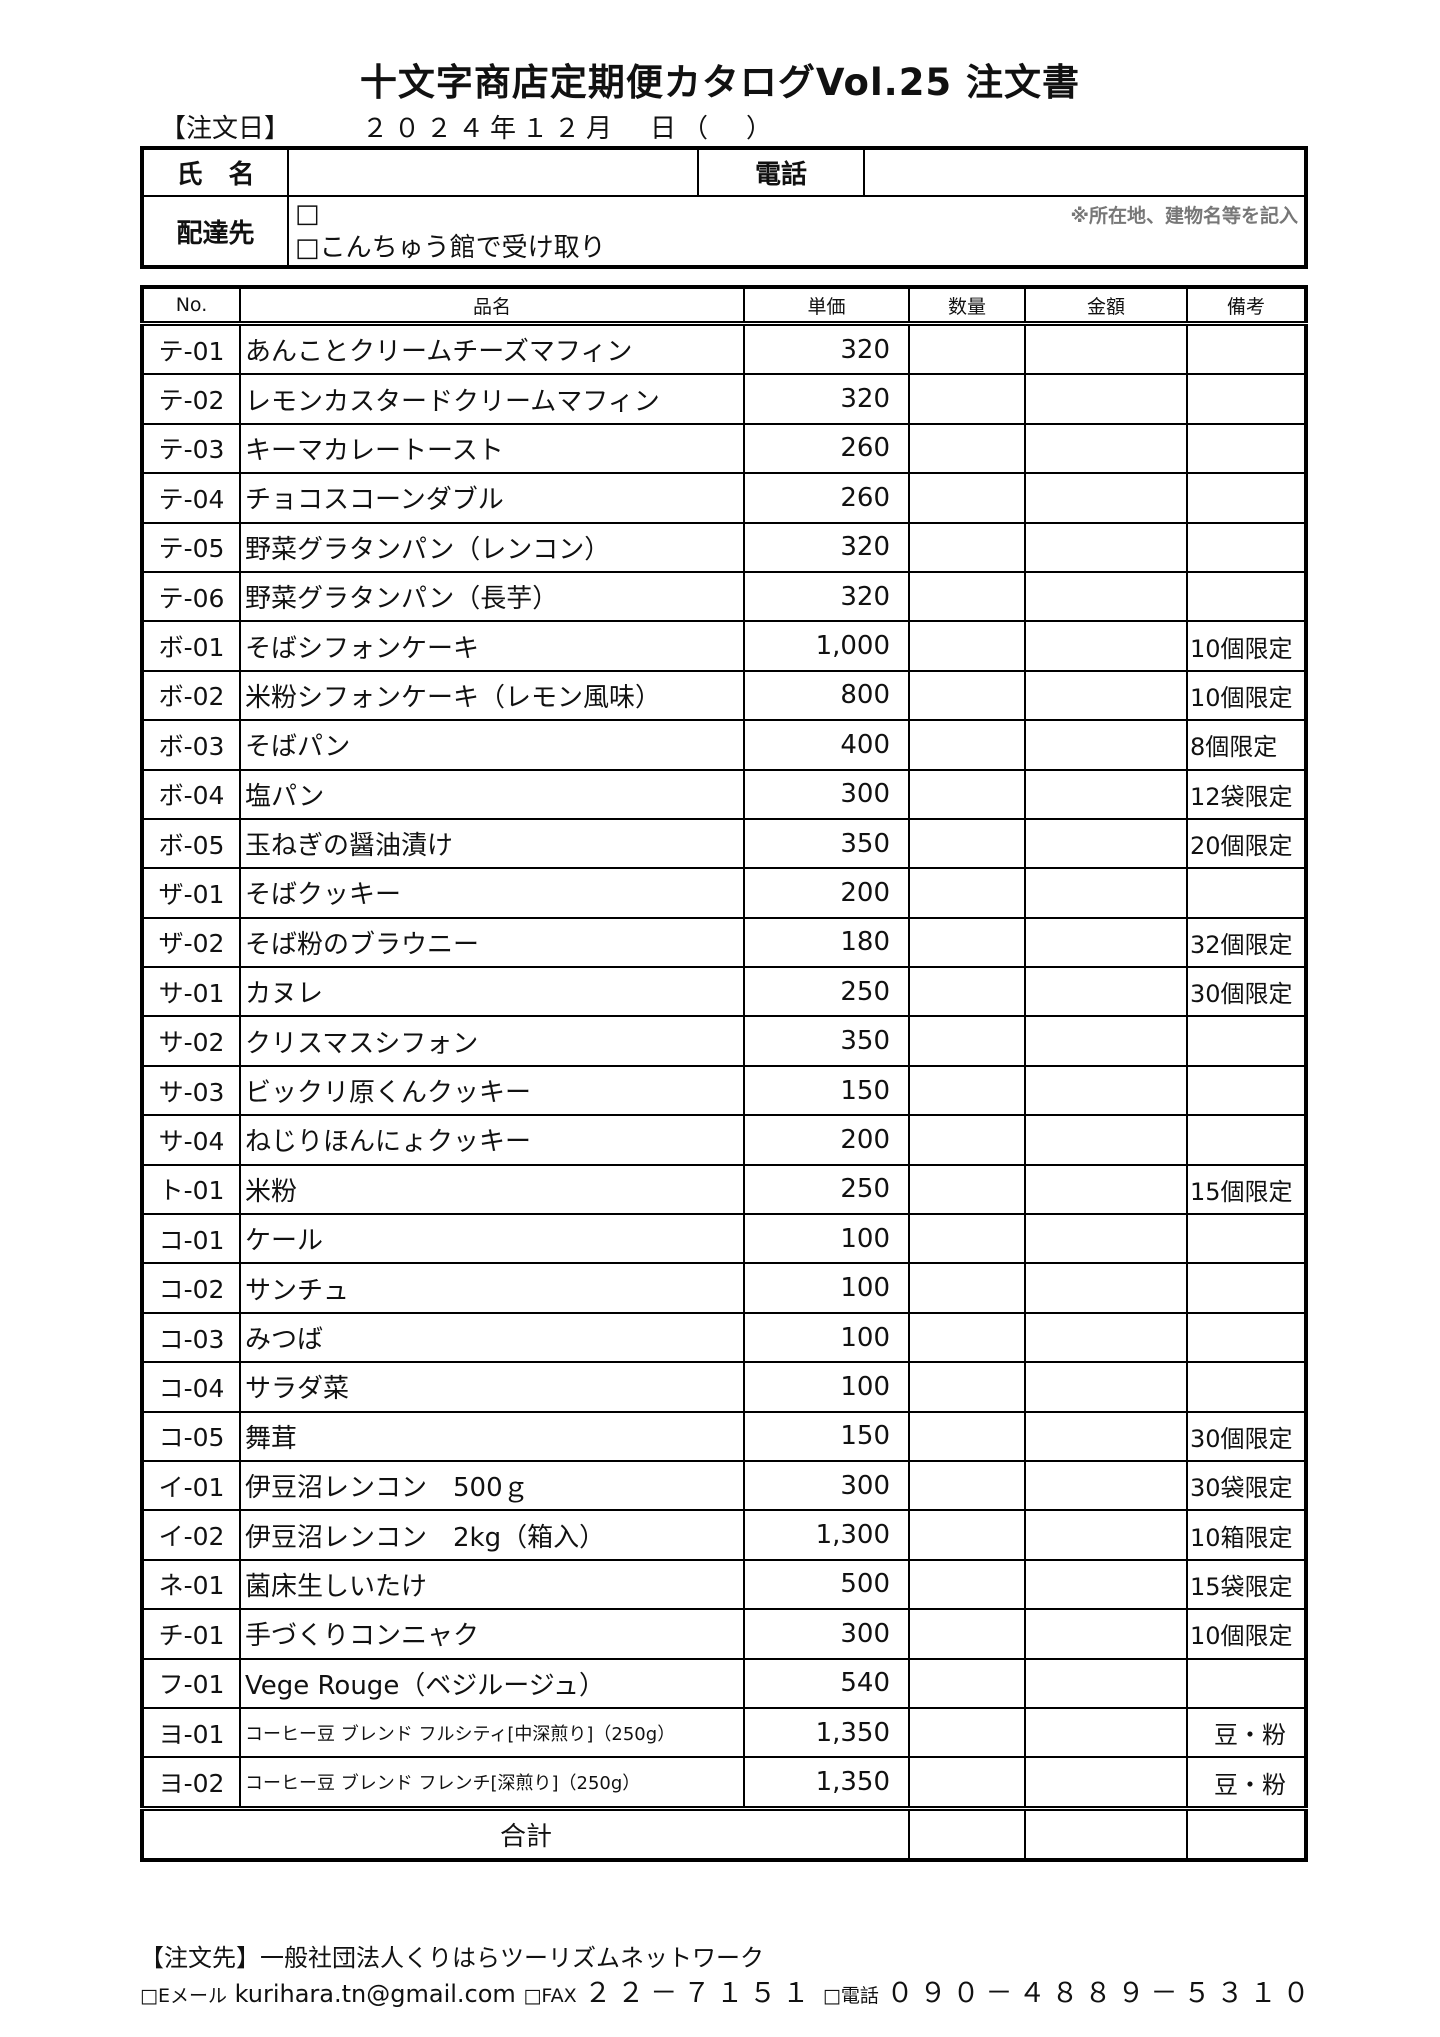 The height and width of the screenshot is (2037, 1440). What do you see at coordinates (191, 745) in the screenshot?
I see `item-no: ボ-03` at bounding box center [191, 745].